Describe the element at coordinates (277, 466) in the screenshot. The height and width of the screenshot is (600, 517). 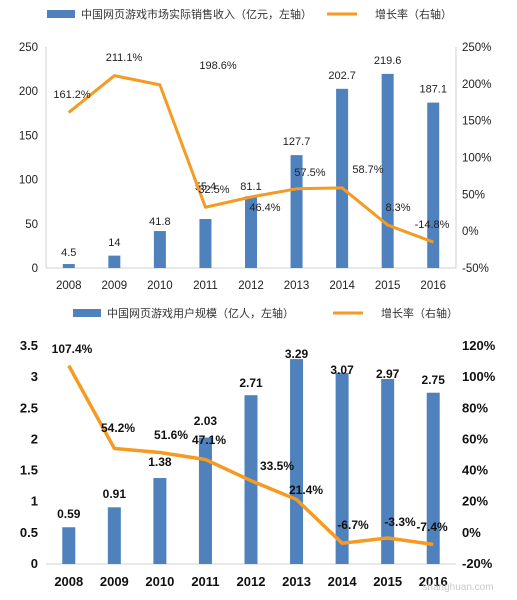
I see `line-value-label: 33.5%` at that location.